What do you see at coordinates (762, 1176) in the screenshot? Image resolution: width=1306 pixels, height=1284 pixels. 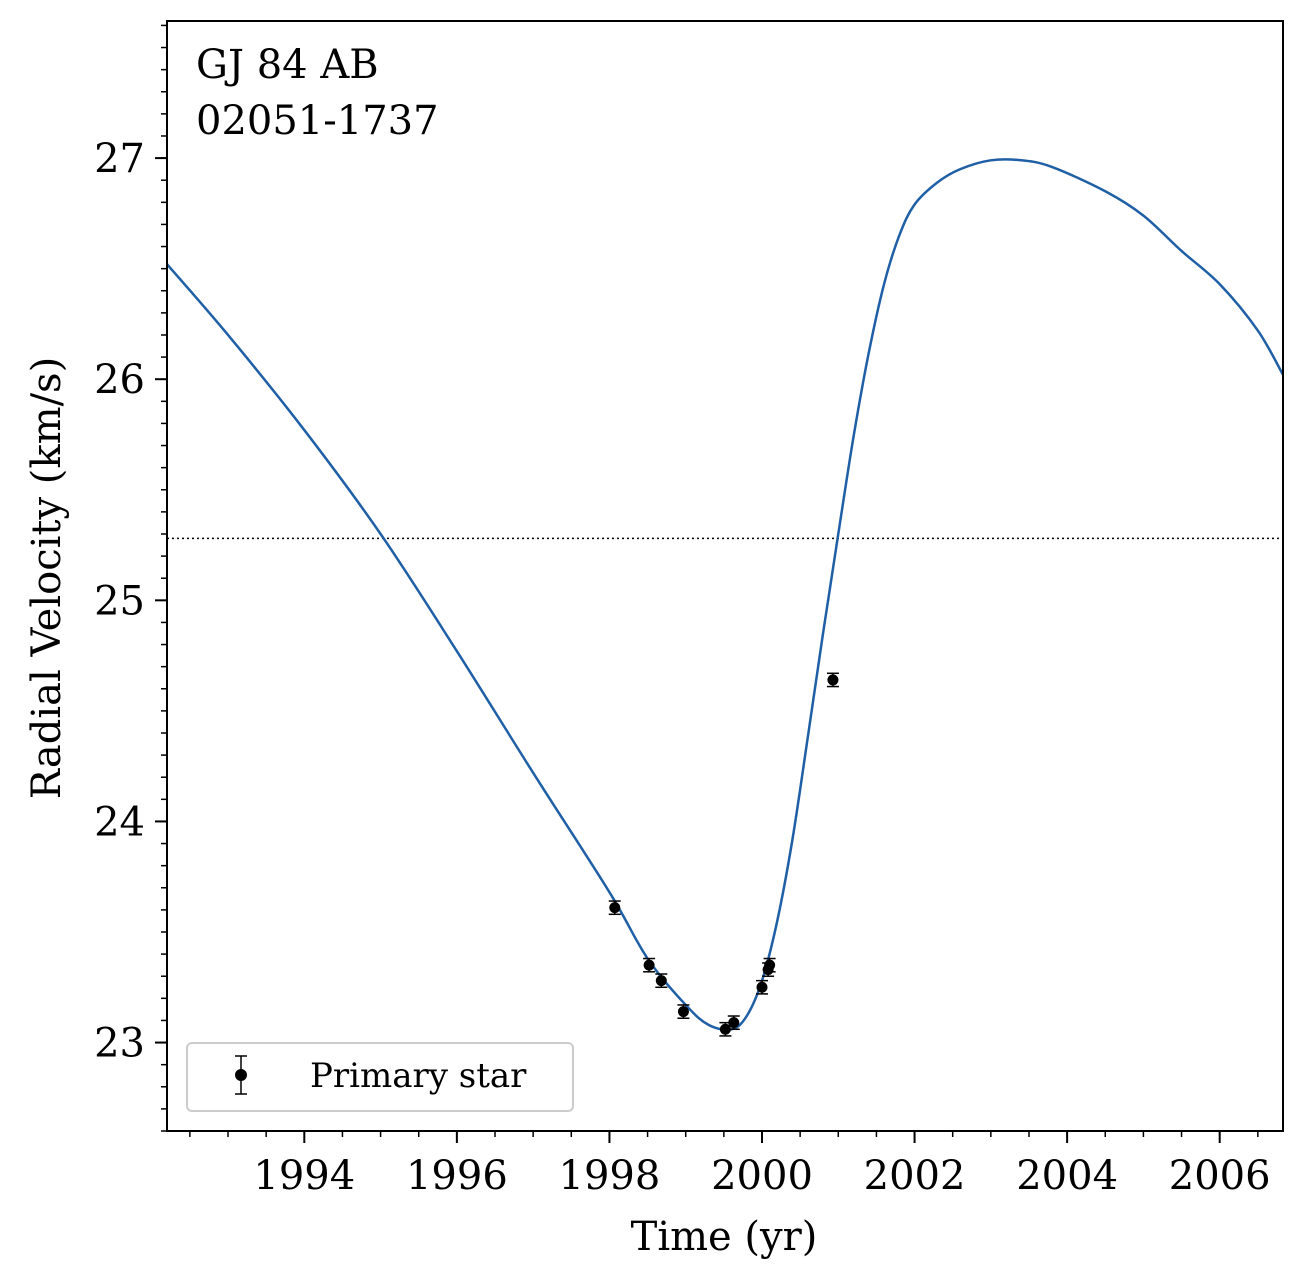 I see `x-tick-label: 2000` at bounding box center [762, 1176].